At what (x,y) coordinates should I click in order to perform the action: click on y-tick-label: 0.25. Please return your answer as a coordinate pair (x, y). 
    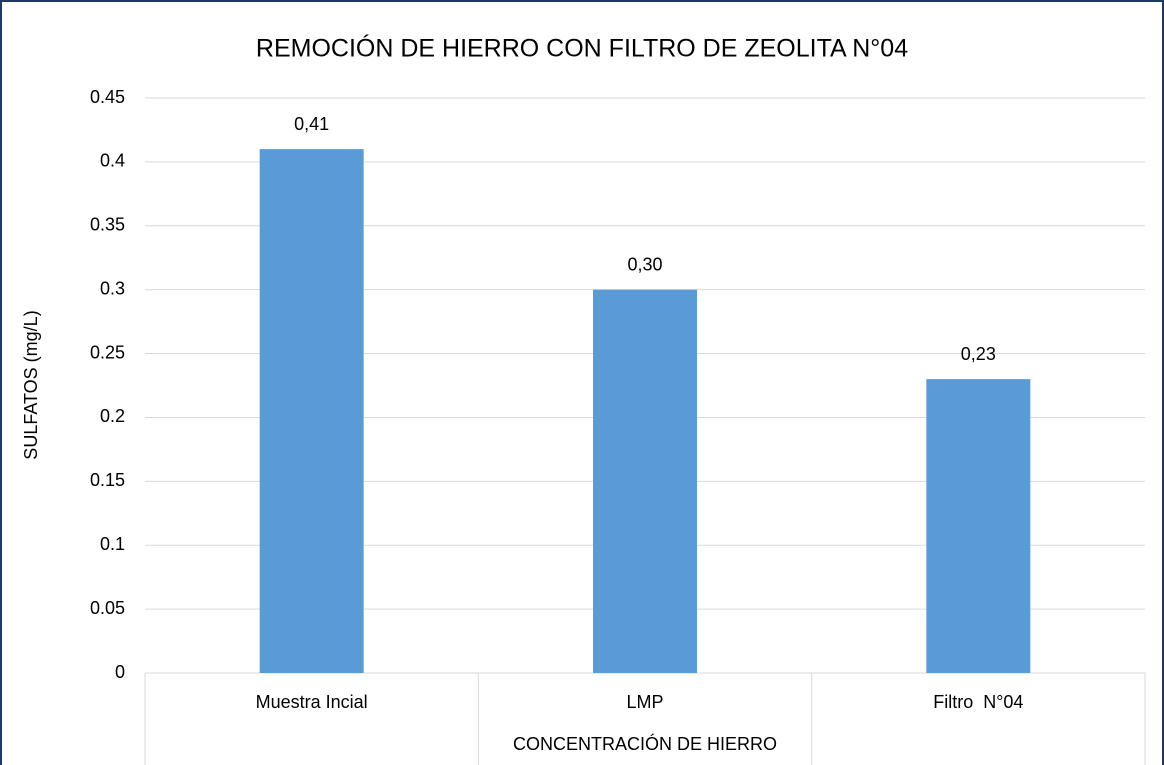
    Looking at the image, I should click on (107, 352).